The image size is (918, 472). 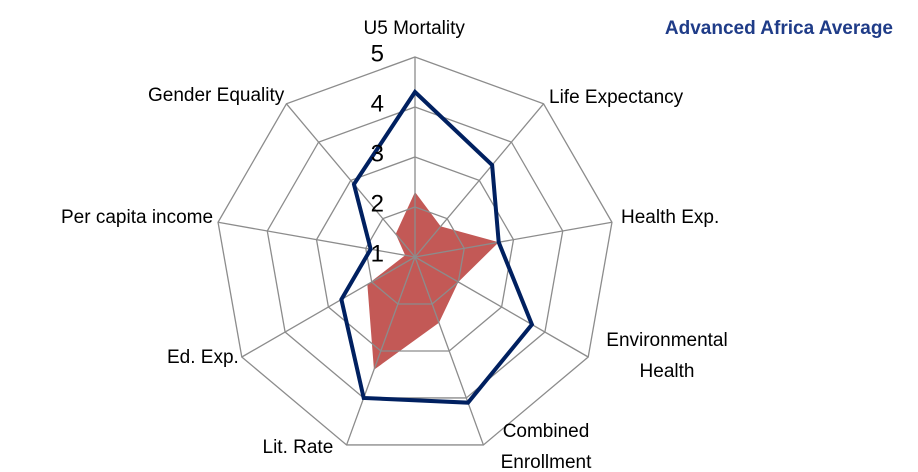 What do you see at coordinates (377, 153) in the screenshot?
I see `tick-label: 3` at bounding box center [377, 153].